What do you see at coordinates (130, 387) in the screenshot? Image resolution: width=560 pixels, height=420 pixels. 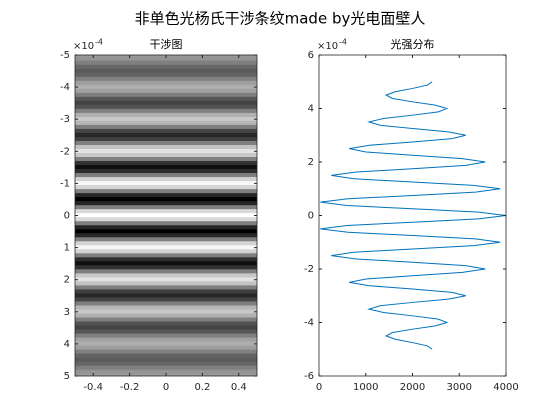 I see `x-tick-label: -0.2` at bounding box center [130, 387].